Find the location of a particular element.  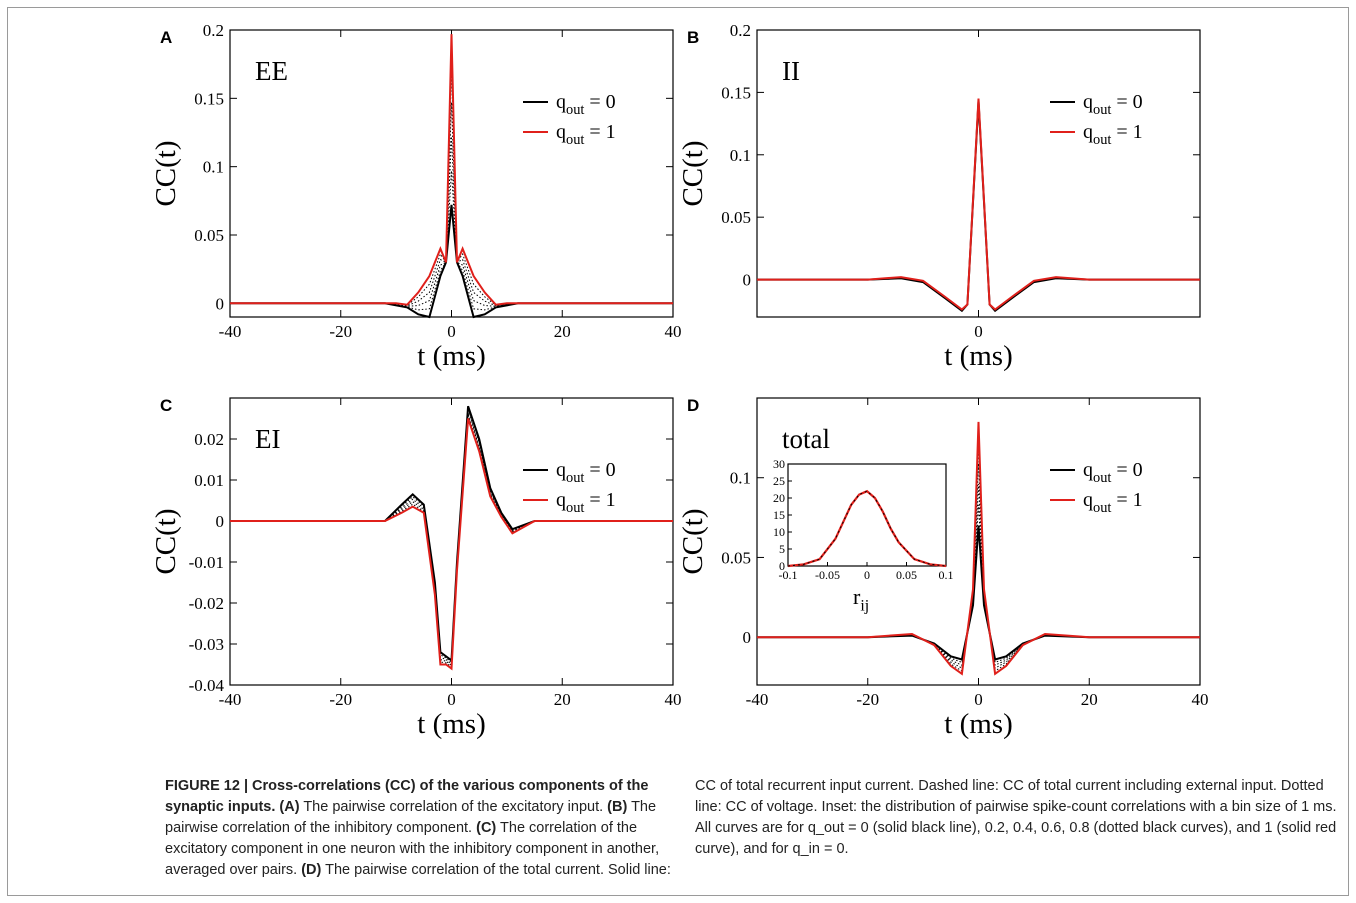

panel-label: II is located at coordinates (791, 71).